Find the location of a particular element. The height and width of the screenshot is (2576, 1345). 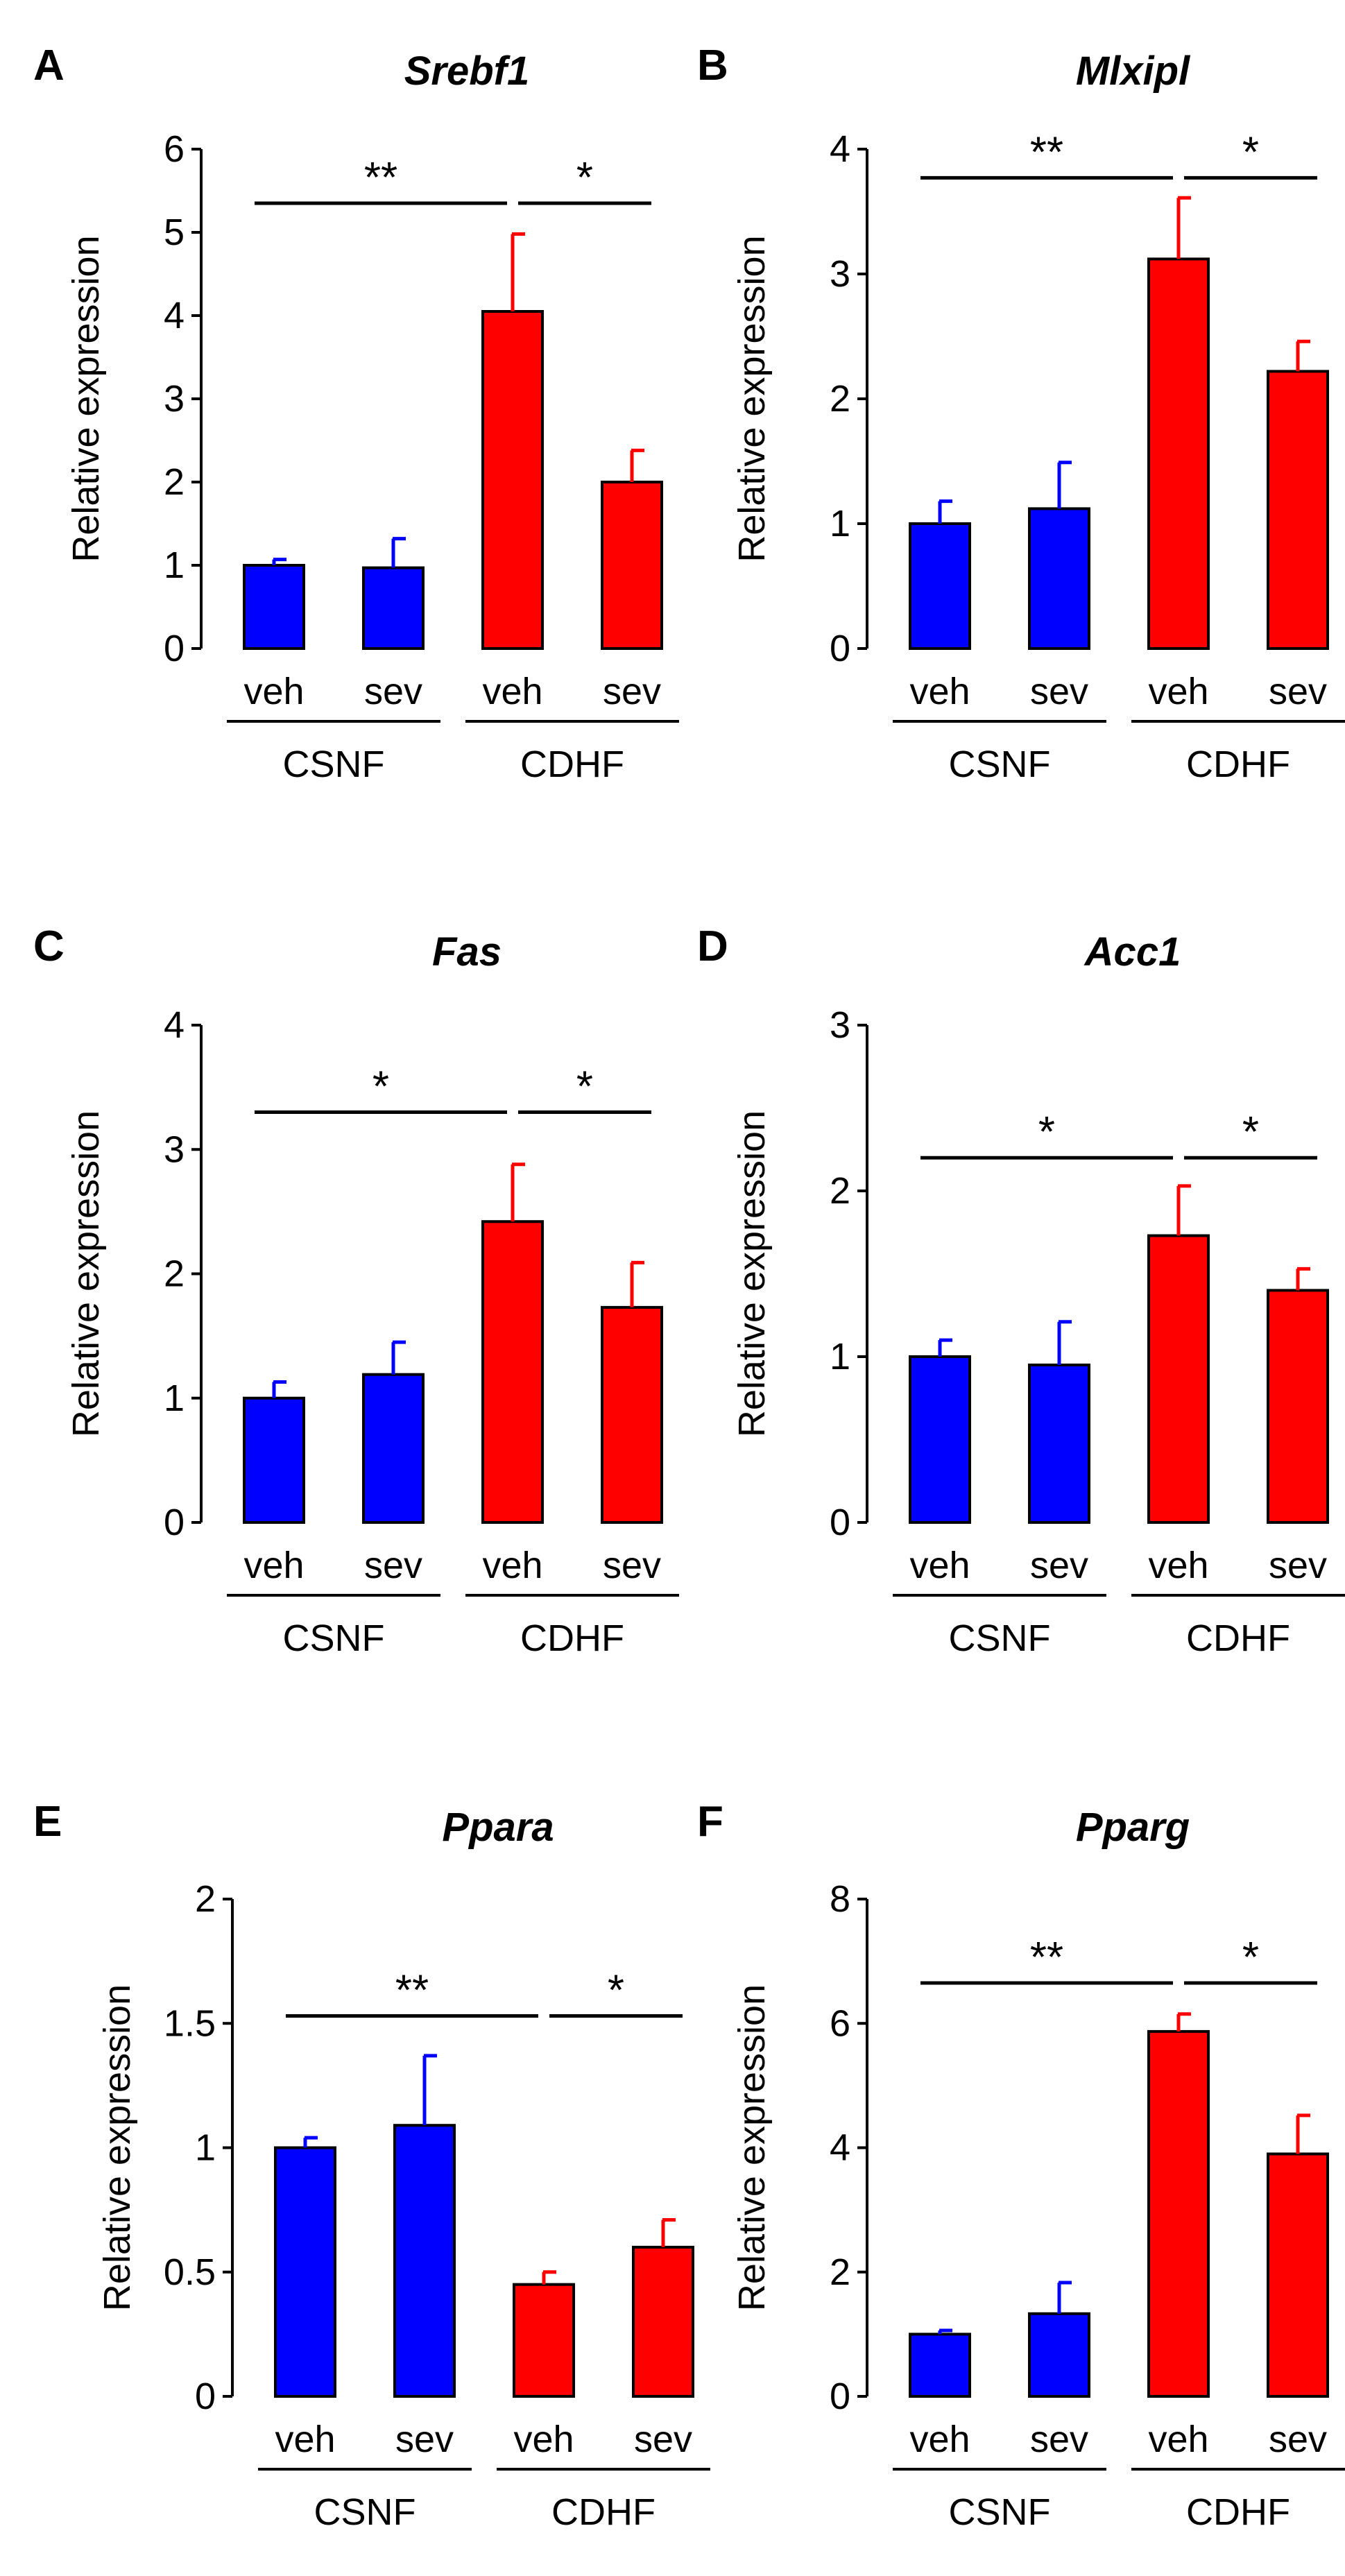

chart-title: Pparg is located at coordinates (1133, 1827).